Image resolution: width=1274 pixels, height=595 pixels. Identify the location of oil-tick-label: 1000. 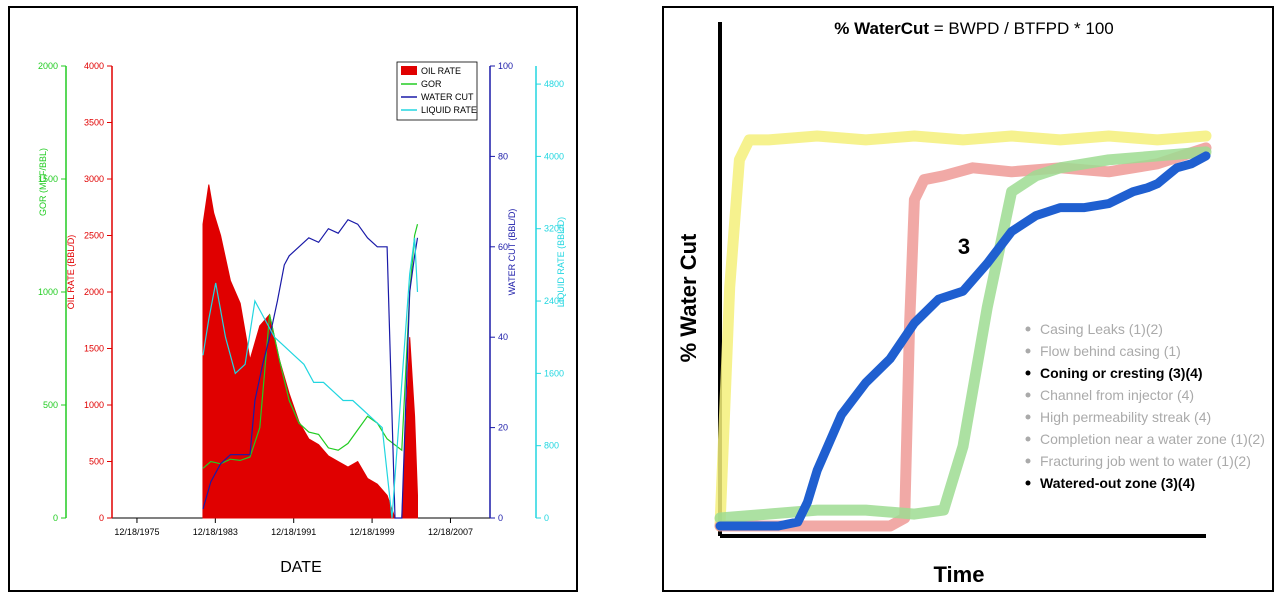
(94, 405).